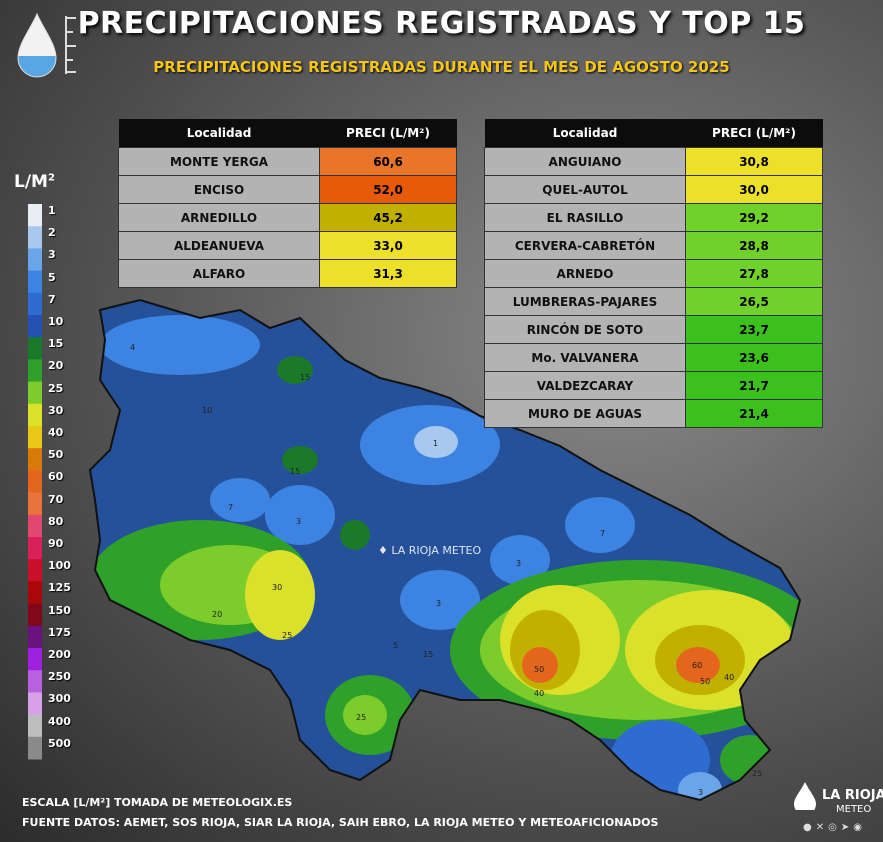 The height and width of the screenshot is (842, 883). What do you see at coordinates (754, 385) in the screenshot?
I see `value-cell: 21,7` at bounding box center [754, 385].